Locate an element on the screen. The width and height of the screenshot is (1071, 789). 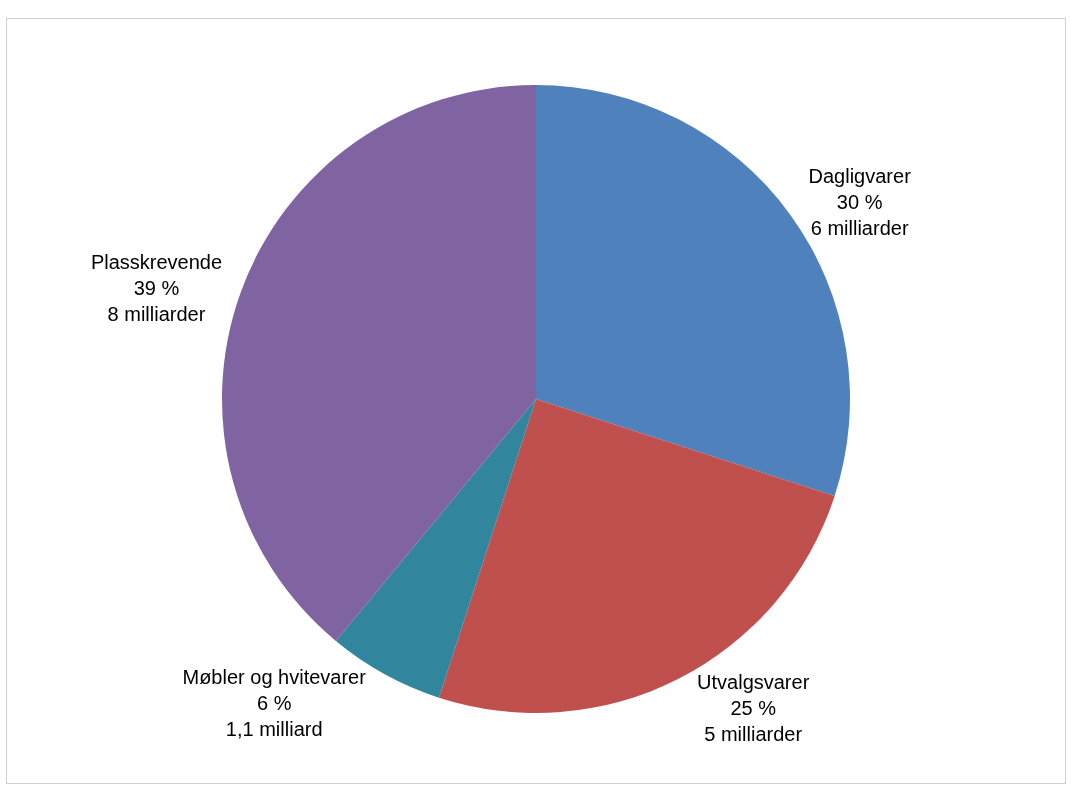
pie-slice is located at coordinates (636, 556).